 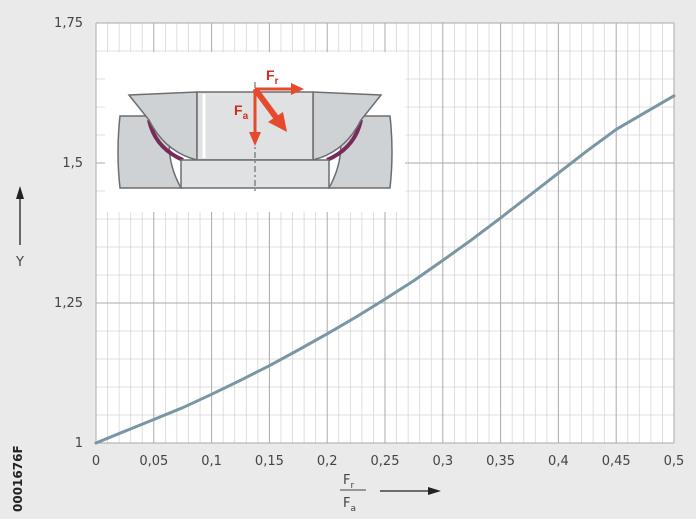 What do you see at coordinates (20, 192) in the screenshot?
I see `y-axis-arrowhead` at bounding box center [20, 192].